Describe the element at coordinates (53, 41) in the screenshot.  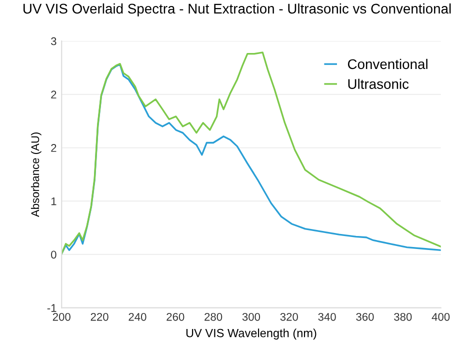
I see `y-tick-label: 3` at that location.